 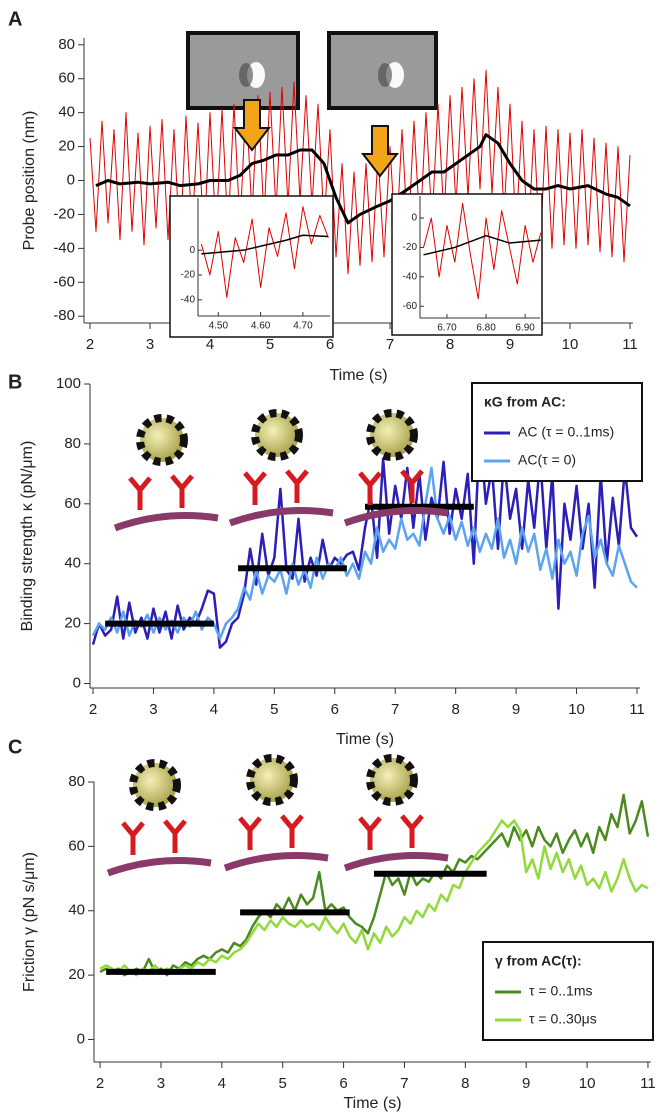 I want to click on x-tick-label: 6.80, so click(x=486, y=328).